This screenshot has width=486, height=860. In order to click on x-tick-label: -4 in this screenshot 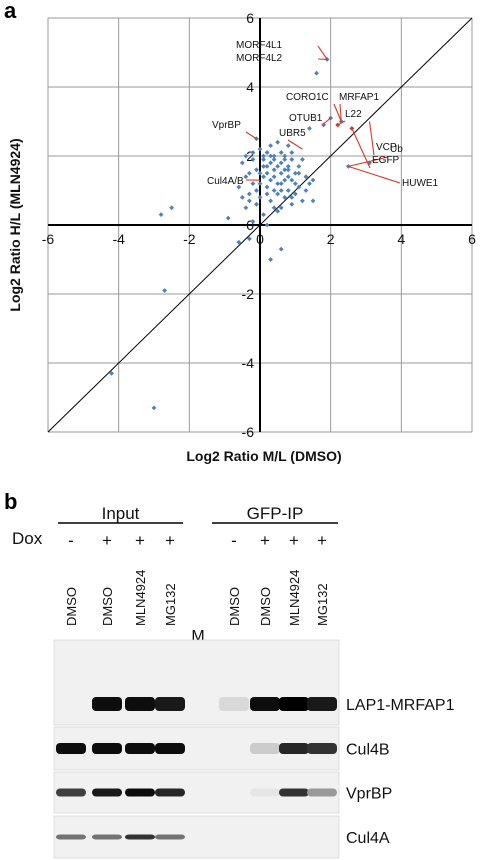, I will do `click(118, 239)`.